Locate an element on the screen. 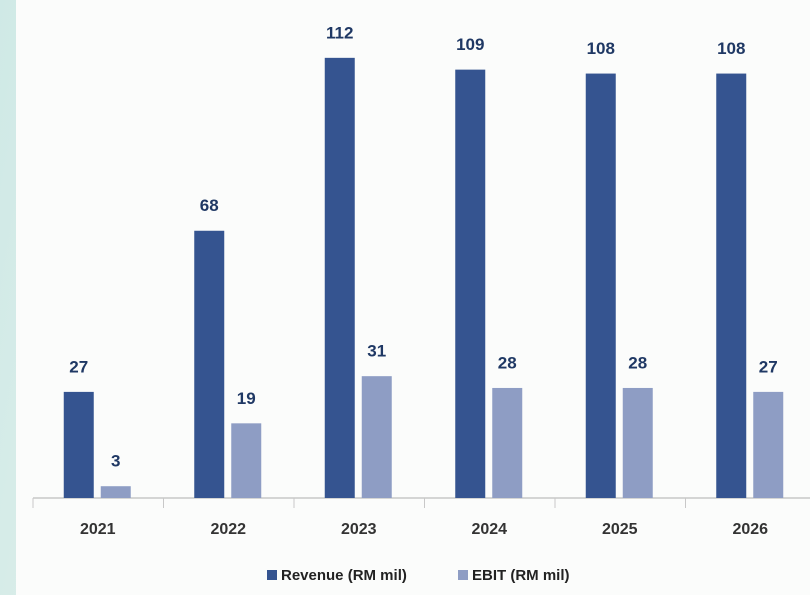  x-tick-label: 2025 is located at coordinates (620, 529).